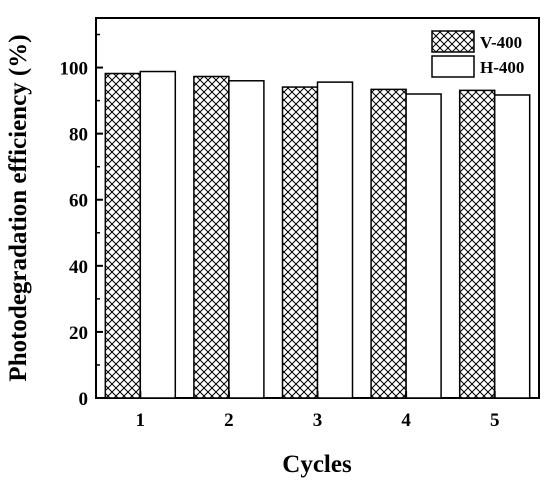  What do you see at coordinates (477, 54) in the screenshot?
I see `legend: V-400 H-400` at bounding box center [477, 54].